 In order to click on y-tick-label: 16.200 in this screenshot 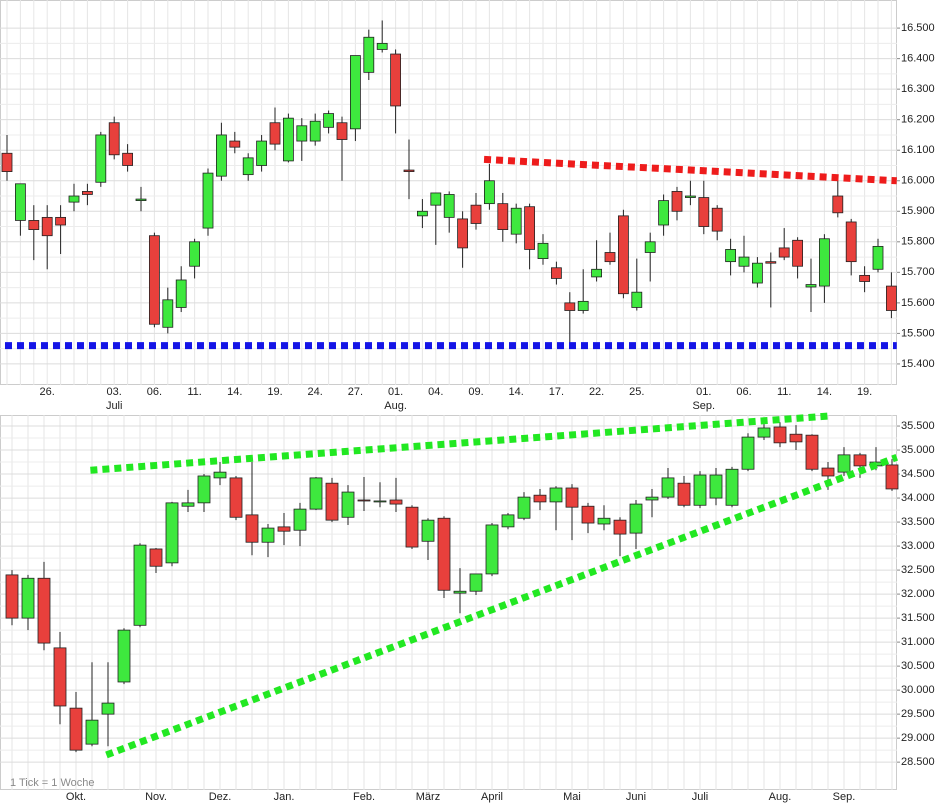, I will do `click(918, 120)`.